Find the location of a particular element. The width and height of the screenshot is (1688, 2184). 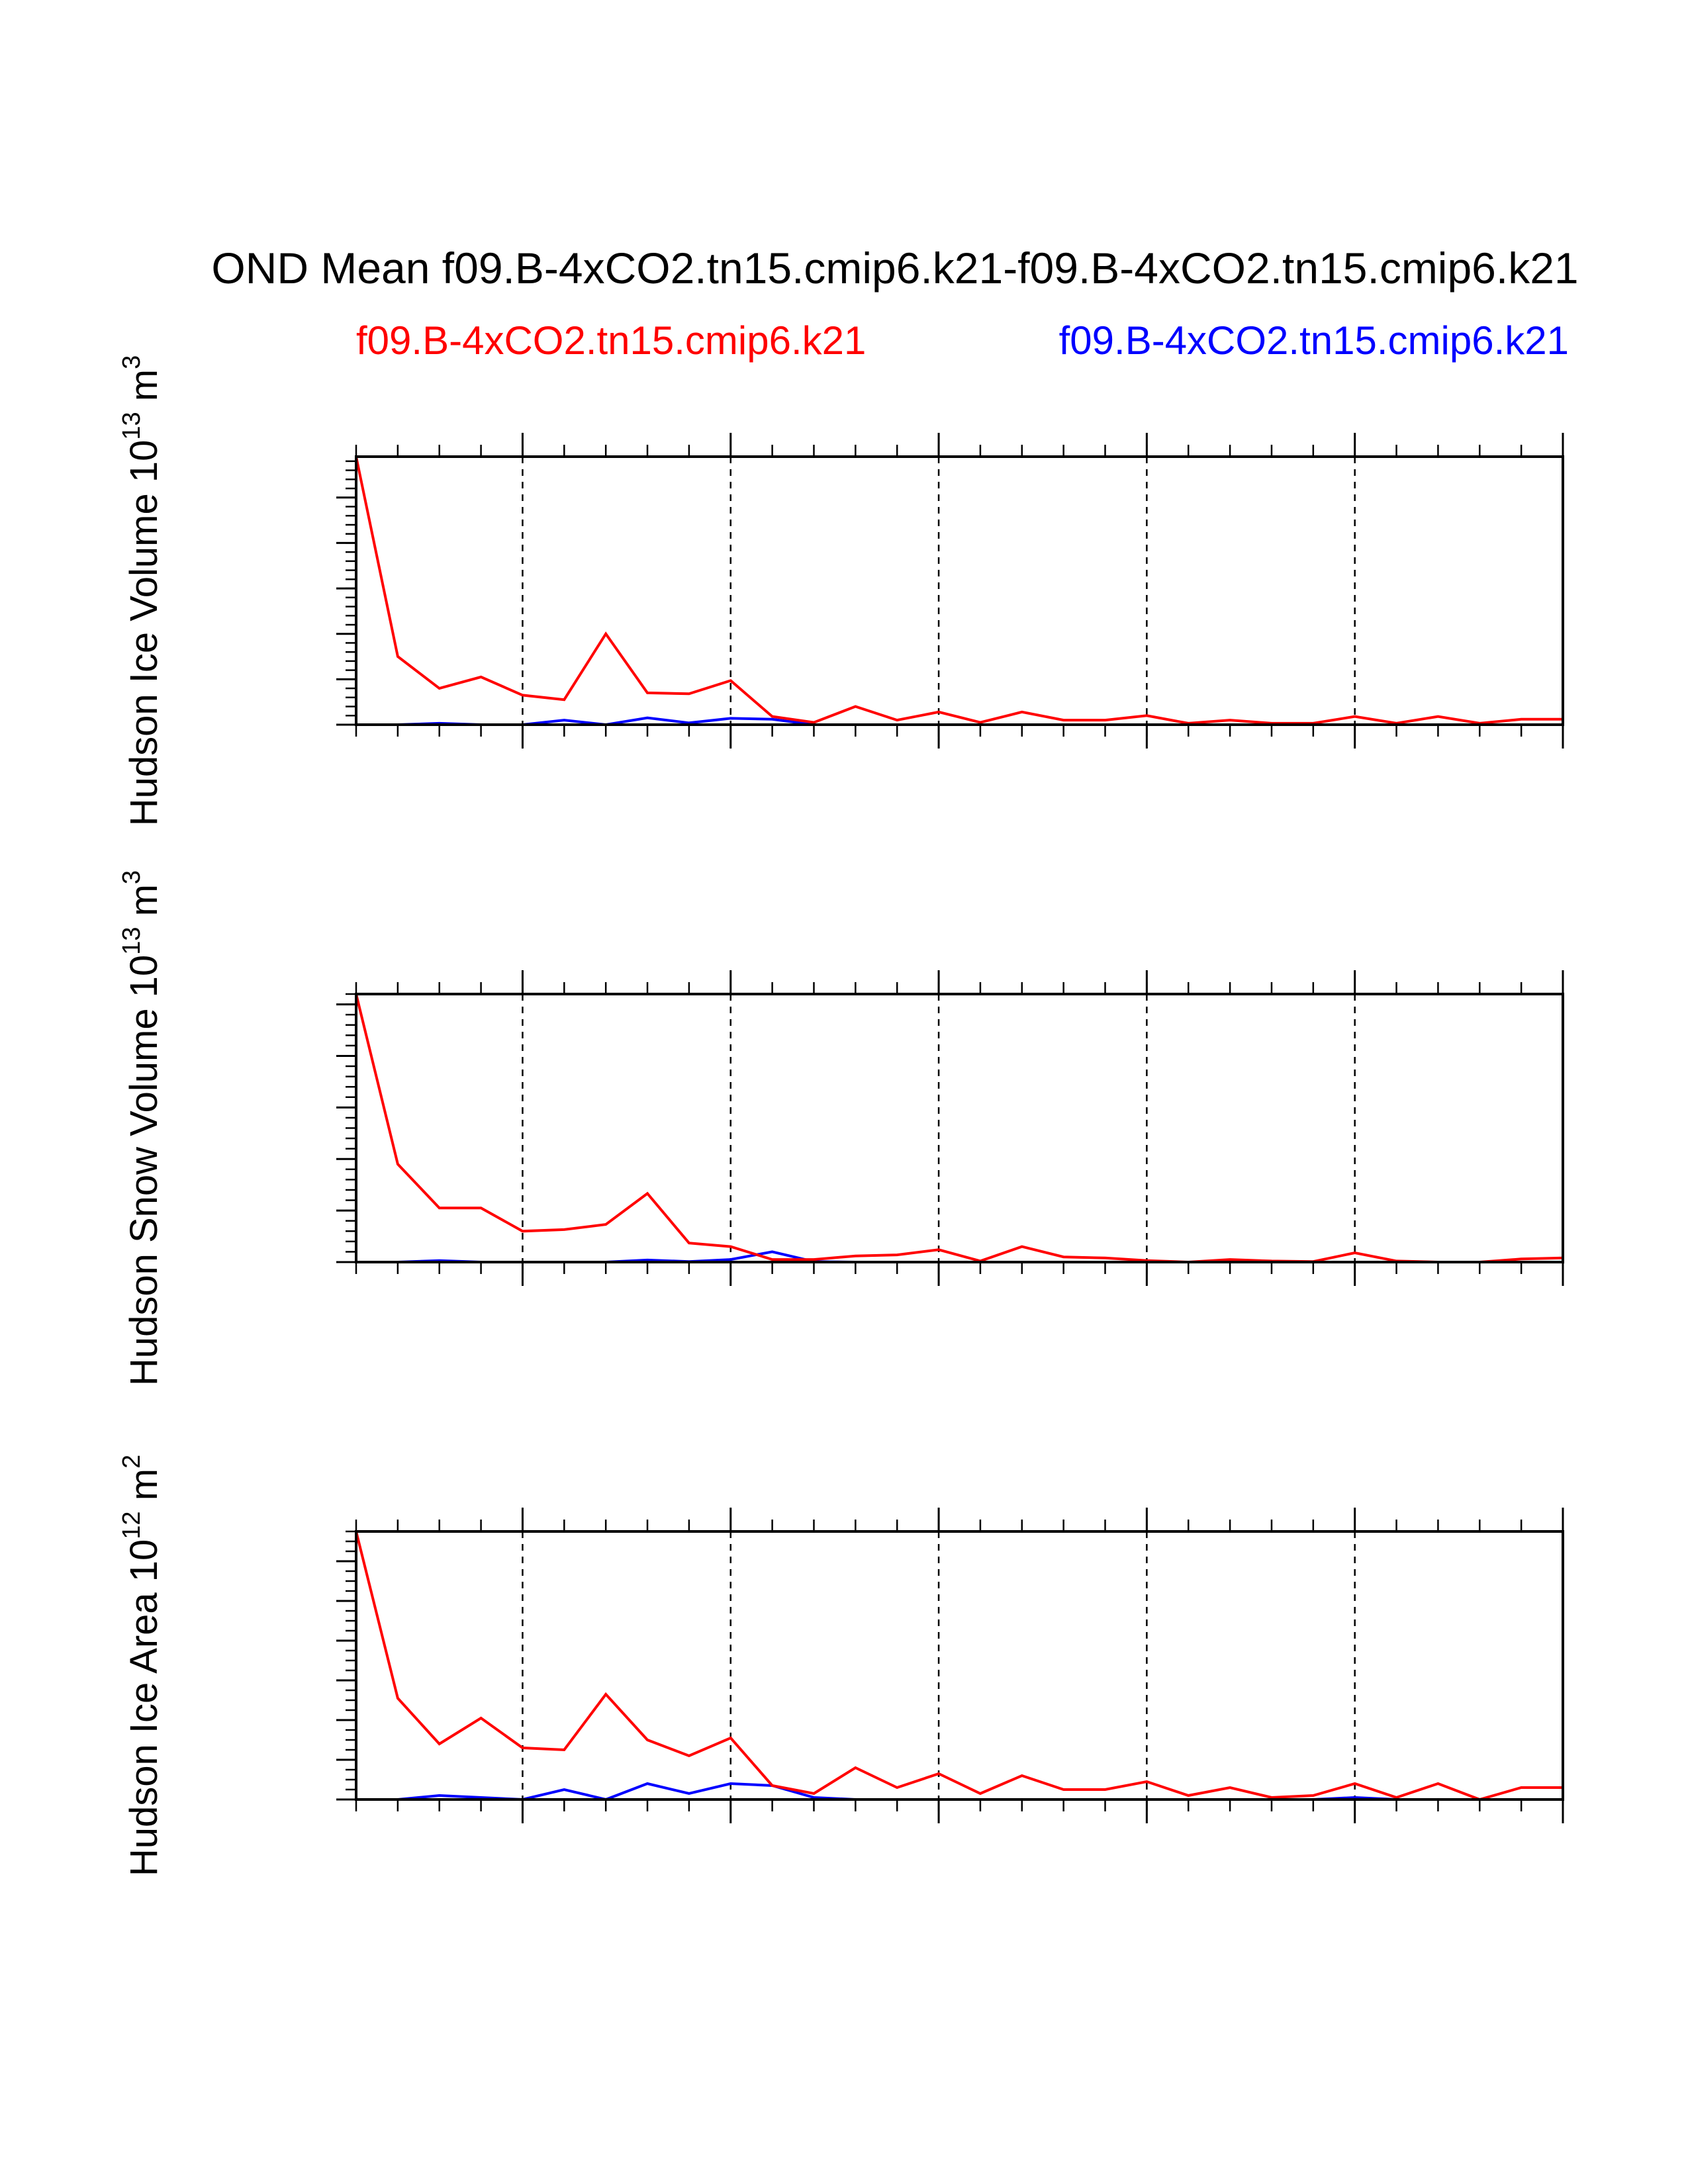

y-axis-title-main: Hudson Ice Area 10 is located at coordinates (143, 1707).